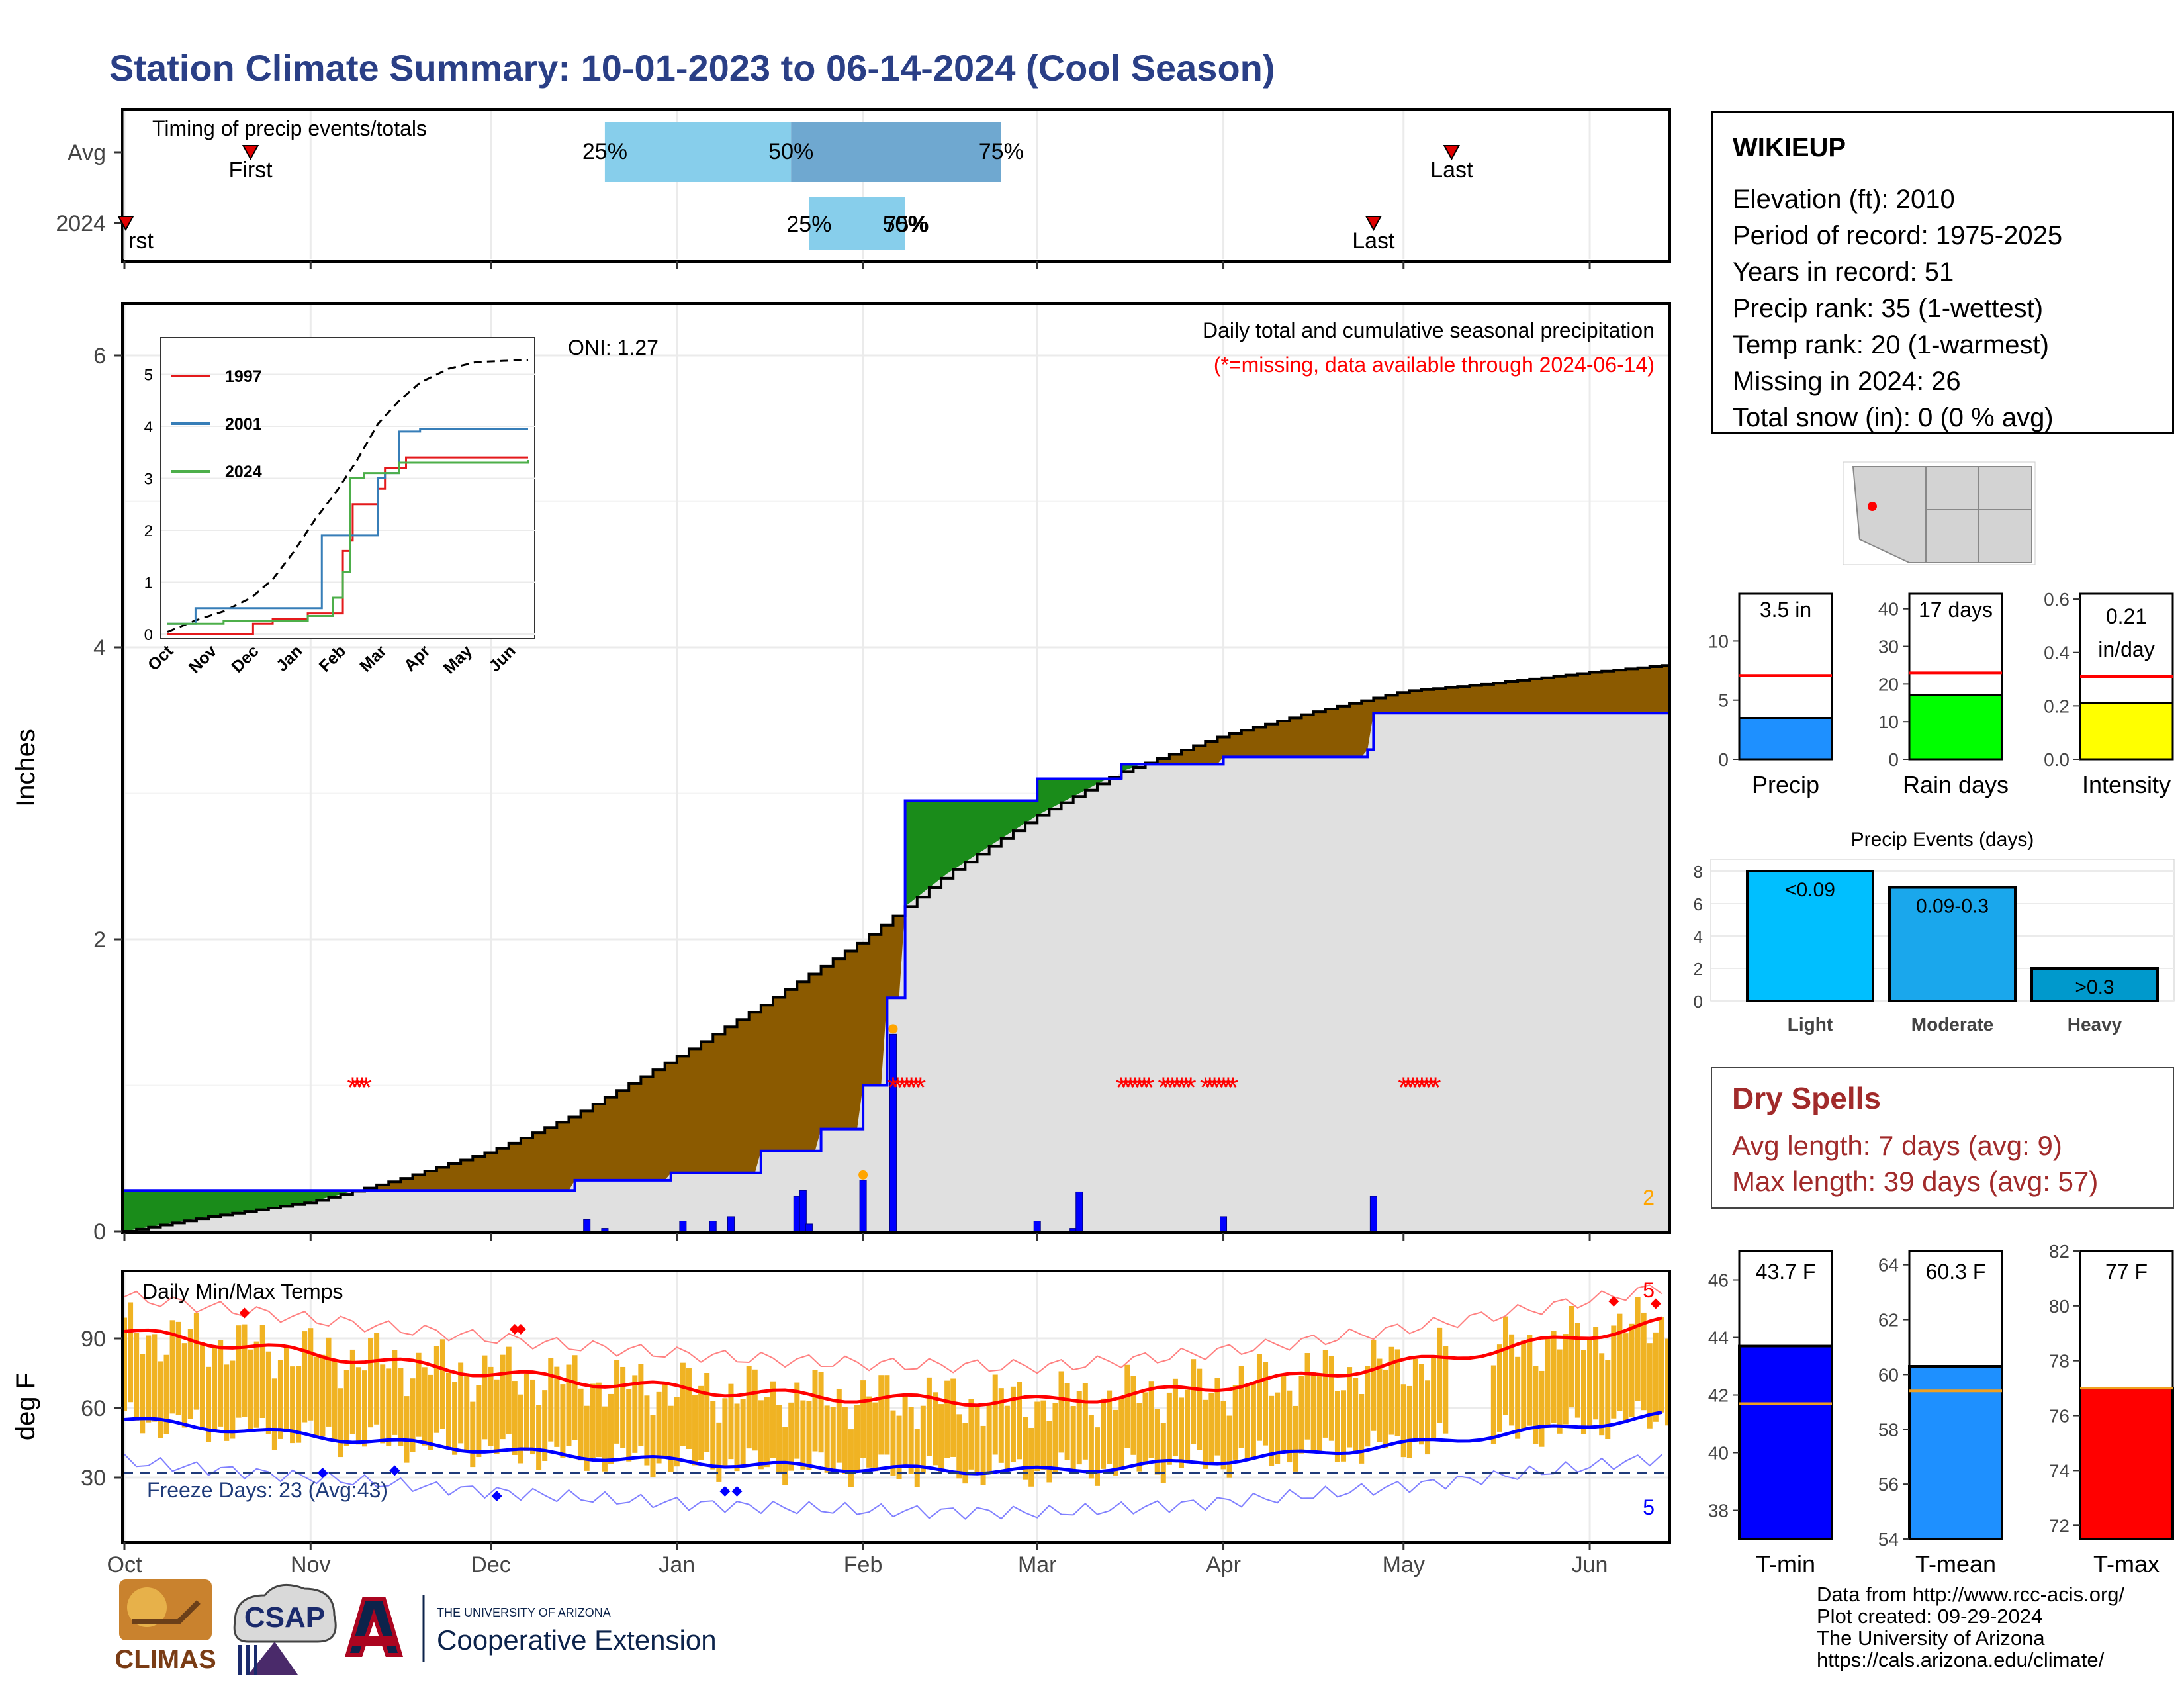  I want to click on station-years: Years in record: 51, so click(1843, 272).